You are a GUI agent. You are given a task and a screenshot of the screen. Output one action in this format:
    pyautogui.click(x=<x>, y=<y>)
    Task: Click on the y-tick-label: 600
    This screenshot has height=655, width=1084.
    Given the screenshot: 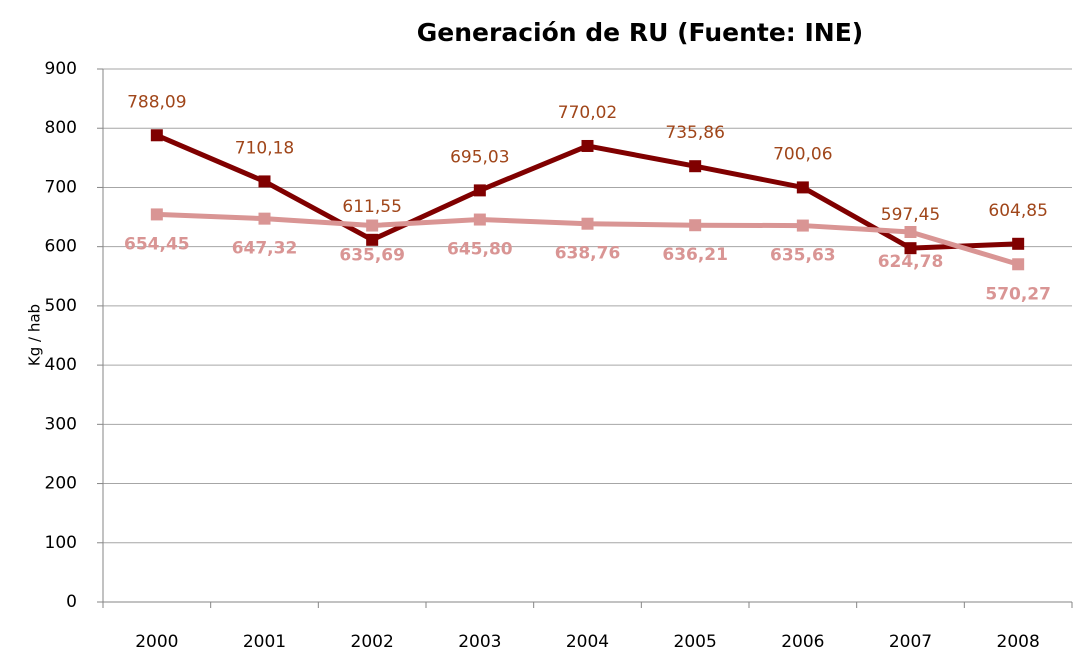 What is the action you would take?
    pyautogui.click(x=61, y=247)
    